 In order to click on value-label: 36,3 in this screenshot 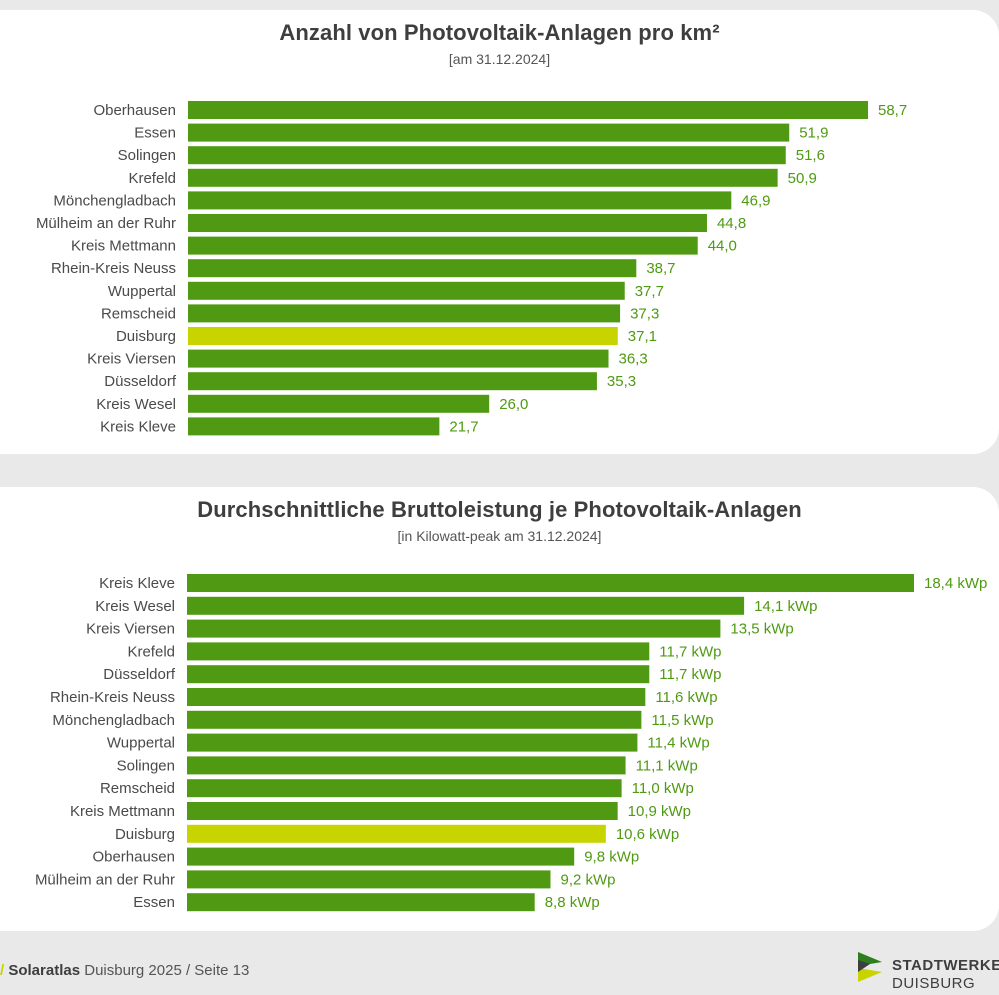, I will do `click(633, 359)`.